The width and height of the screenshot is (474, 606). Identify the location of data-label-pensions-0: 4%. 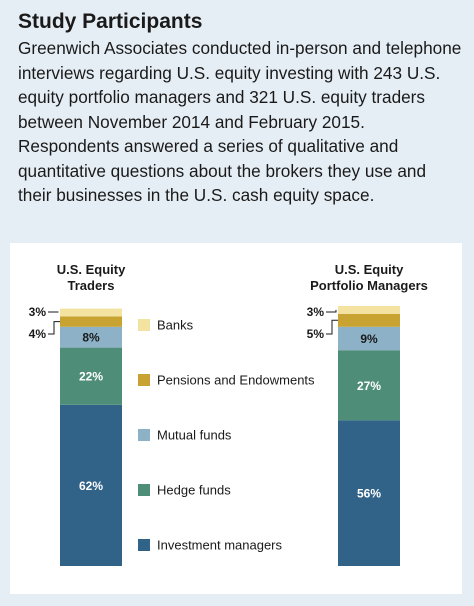
(38, 334).